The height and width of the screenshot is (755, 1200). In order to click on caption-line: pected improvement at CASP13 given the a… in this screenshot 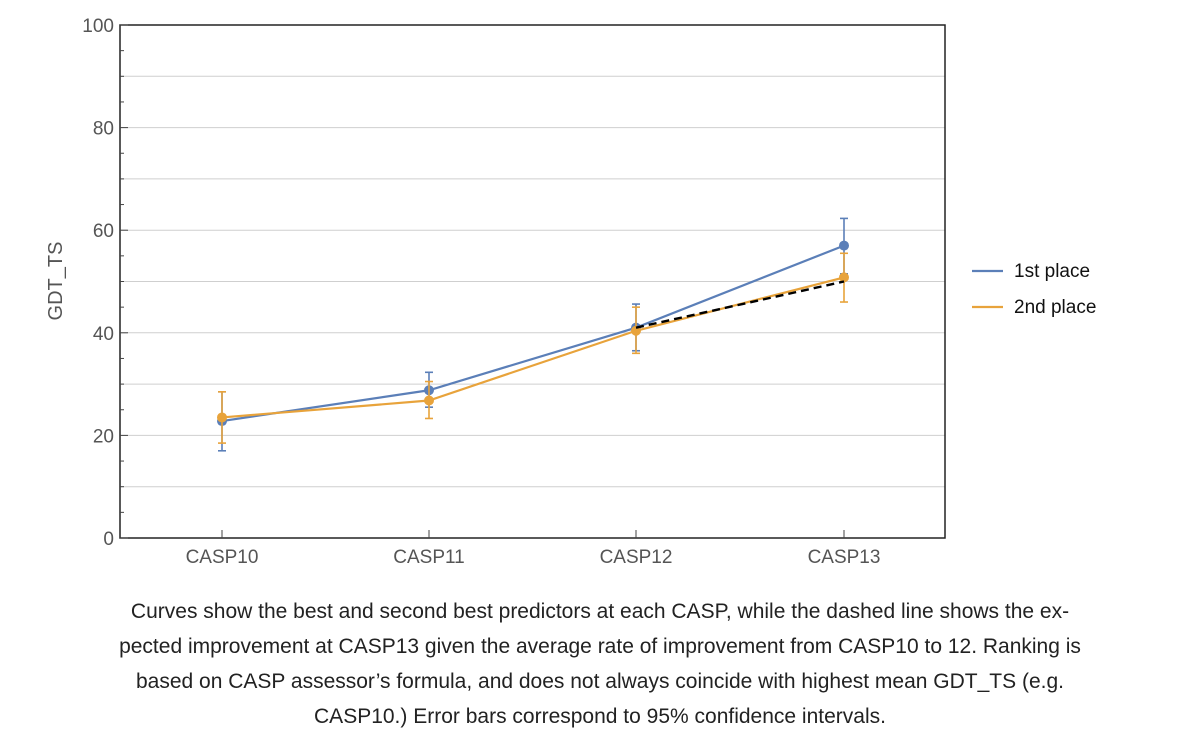, I will do `click(600, 646)`.